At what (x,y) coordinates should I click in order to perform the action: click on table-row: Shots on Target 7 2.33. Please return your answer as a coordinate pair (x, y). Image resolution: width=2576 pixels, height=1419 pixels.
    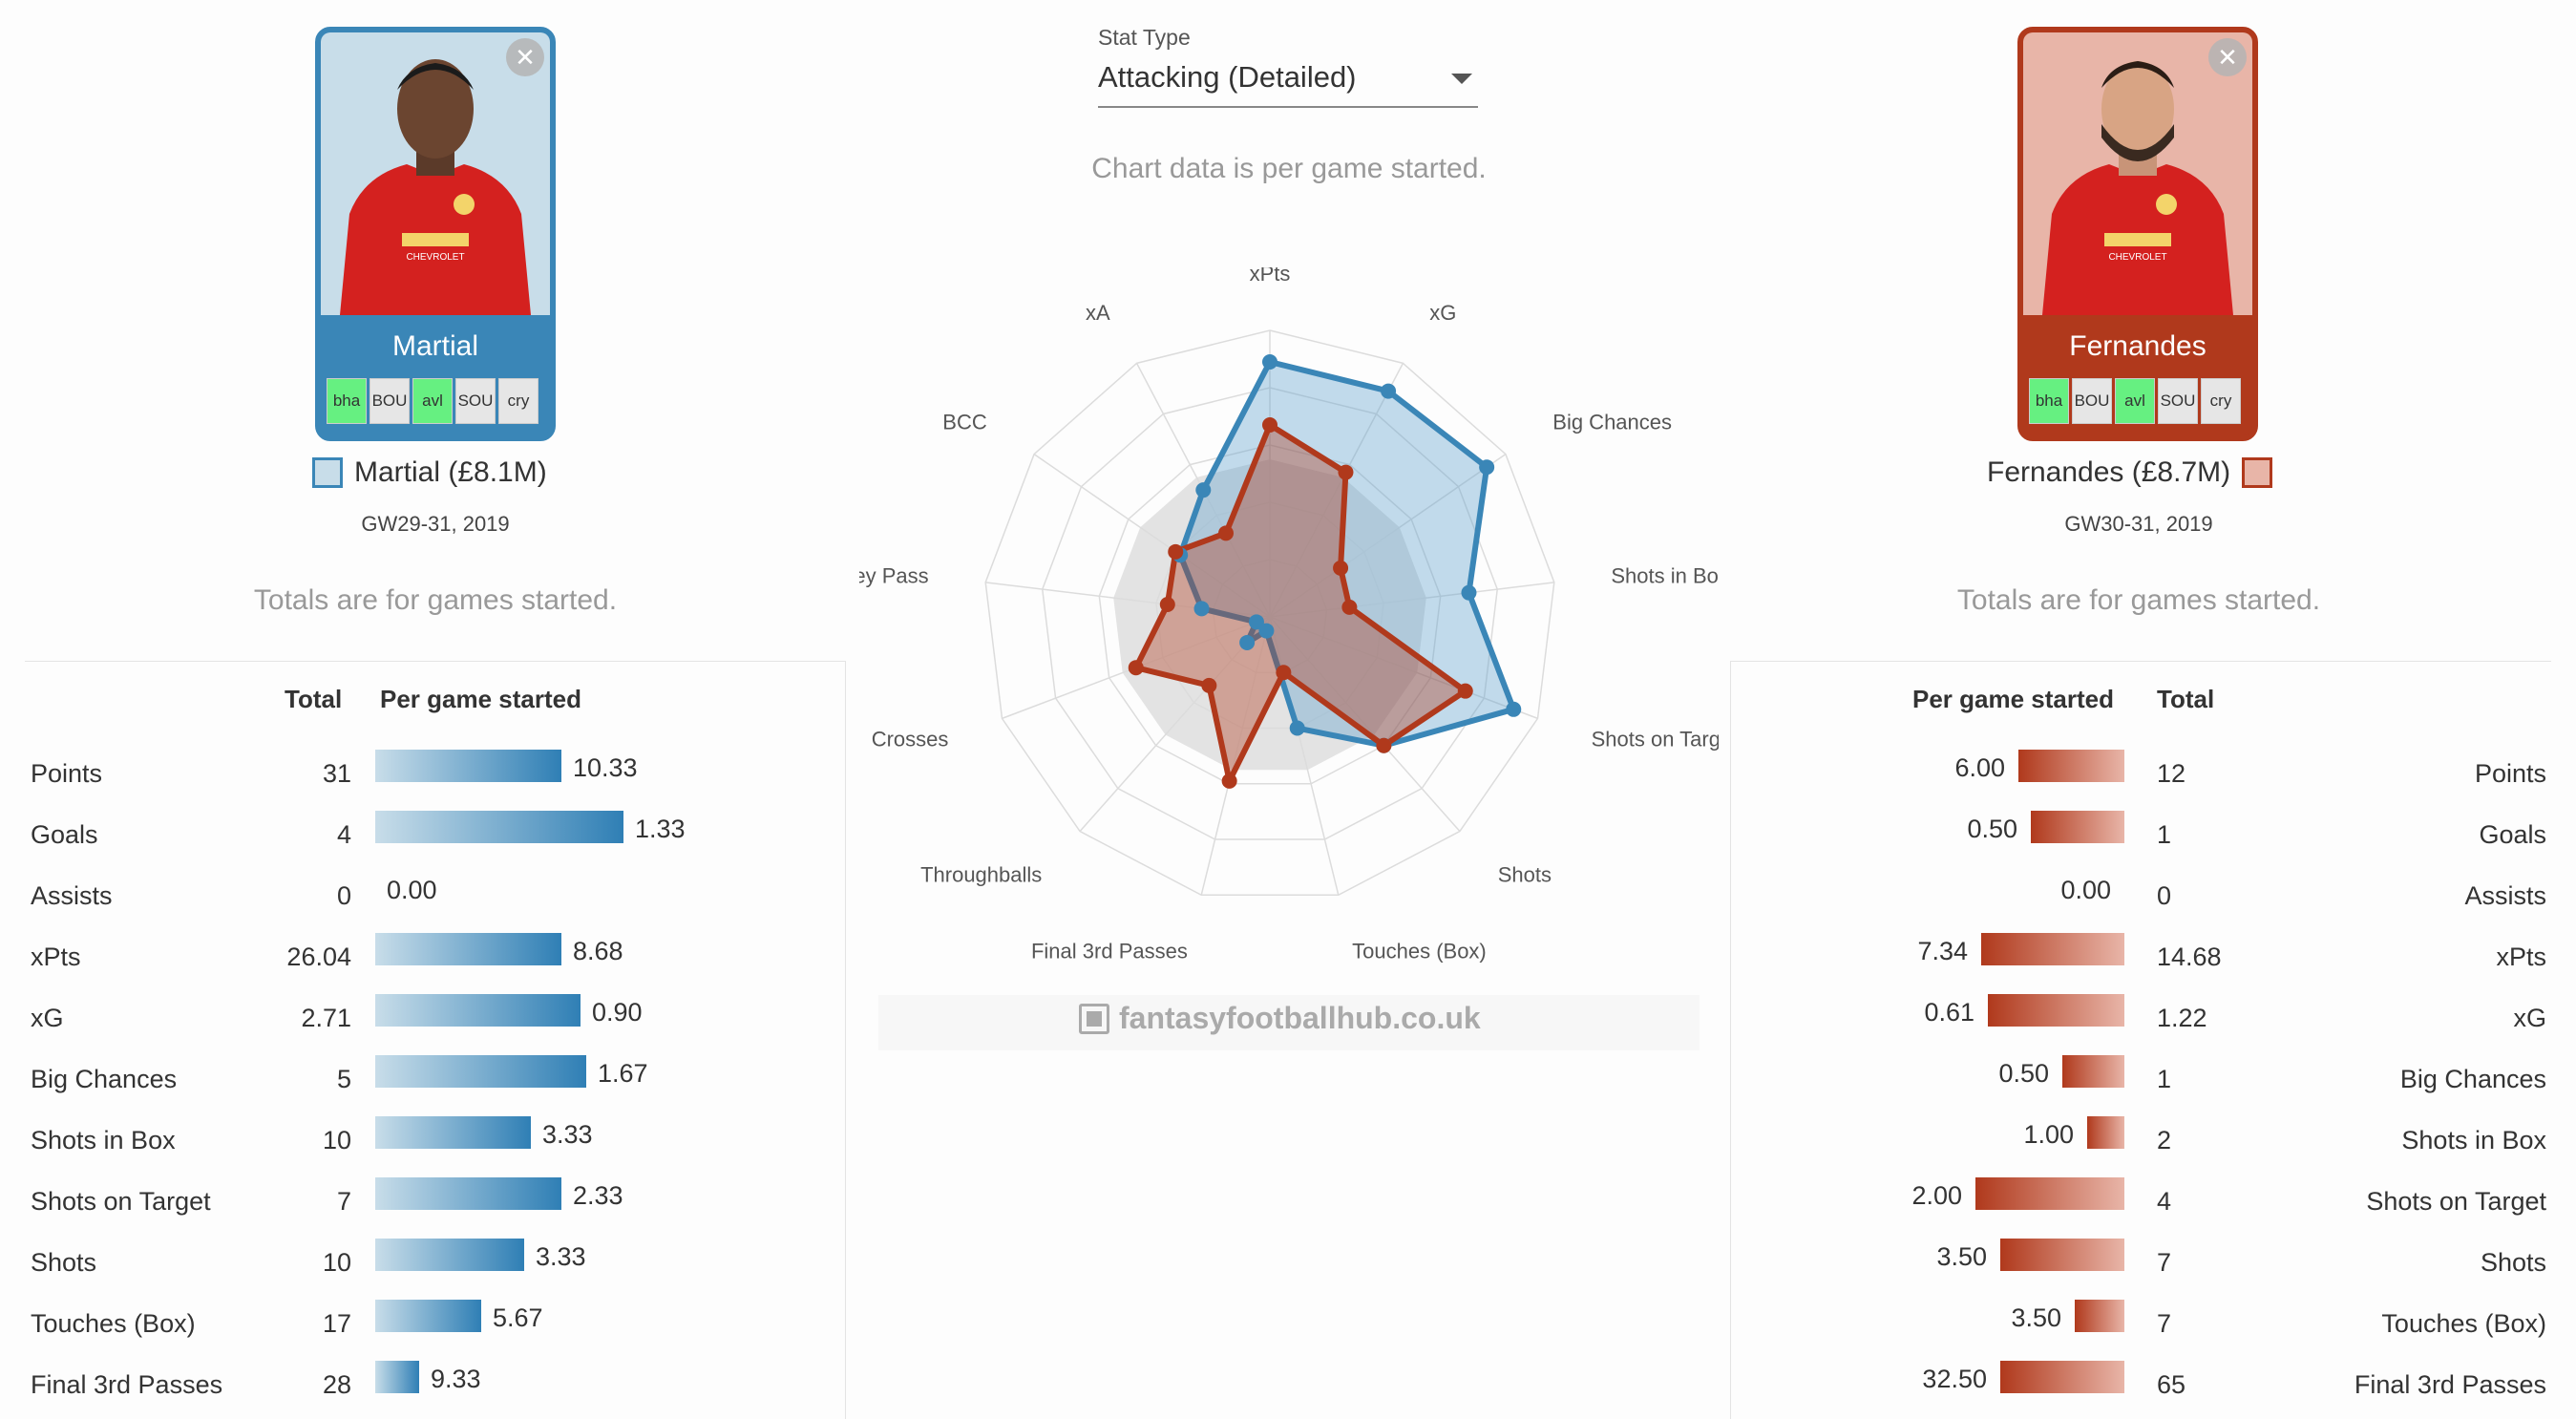
    Looking at the image, I should click on (435, 1200).